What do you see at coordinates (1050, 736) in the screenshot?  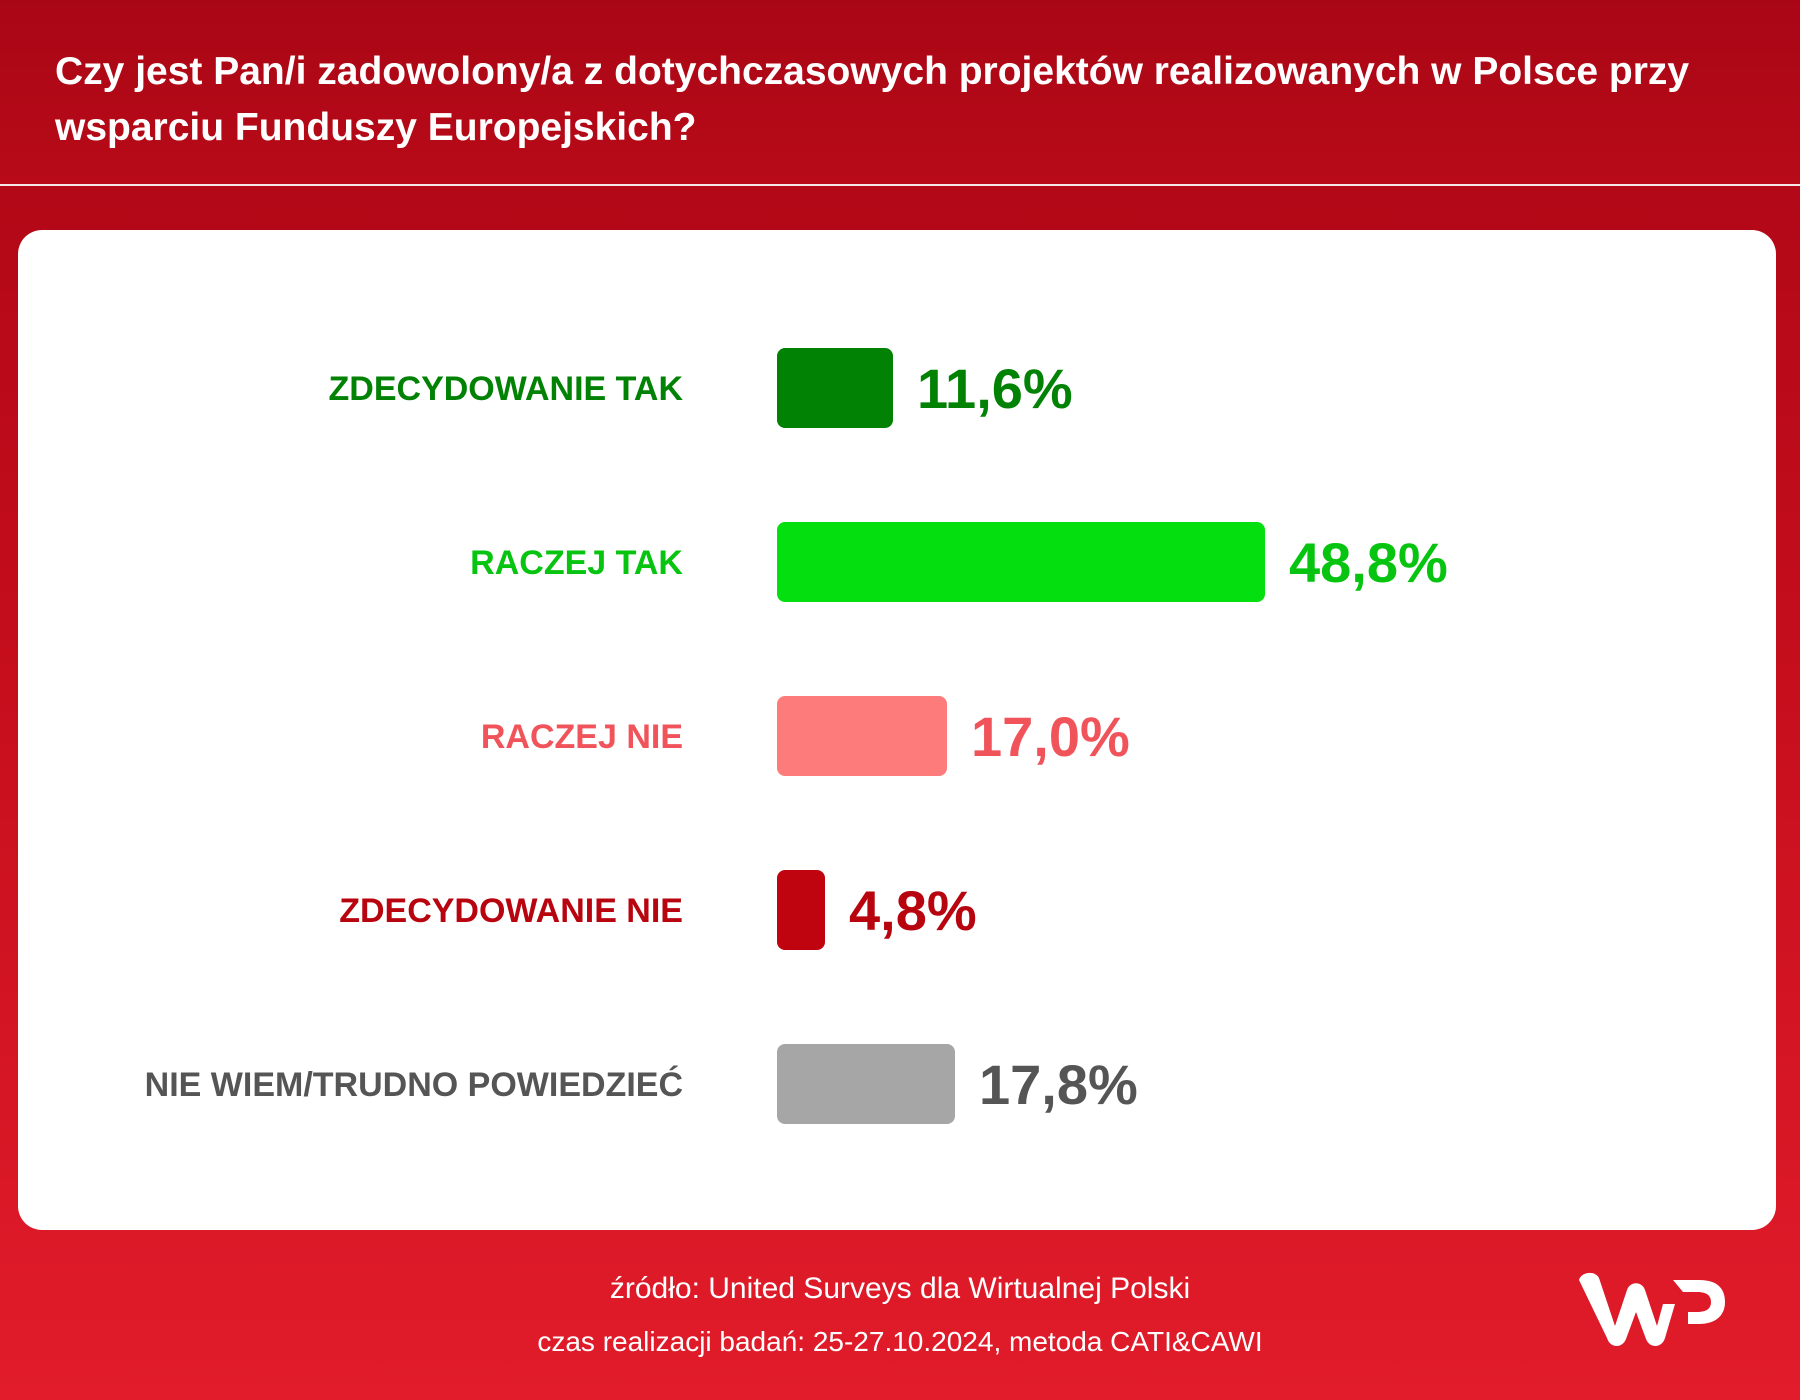 I see `value-label: 17,0%` at bounding box center [1050, 736].